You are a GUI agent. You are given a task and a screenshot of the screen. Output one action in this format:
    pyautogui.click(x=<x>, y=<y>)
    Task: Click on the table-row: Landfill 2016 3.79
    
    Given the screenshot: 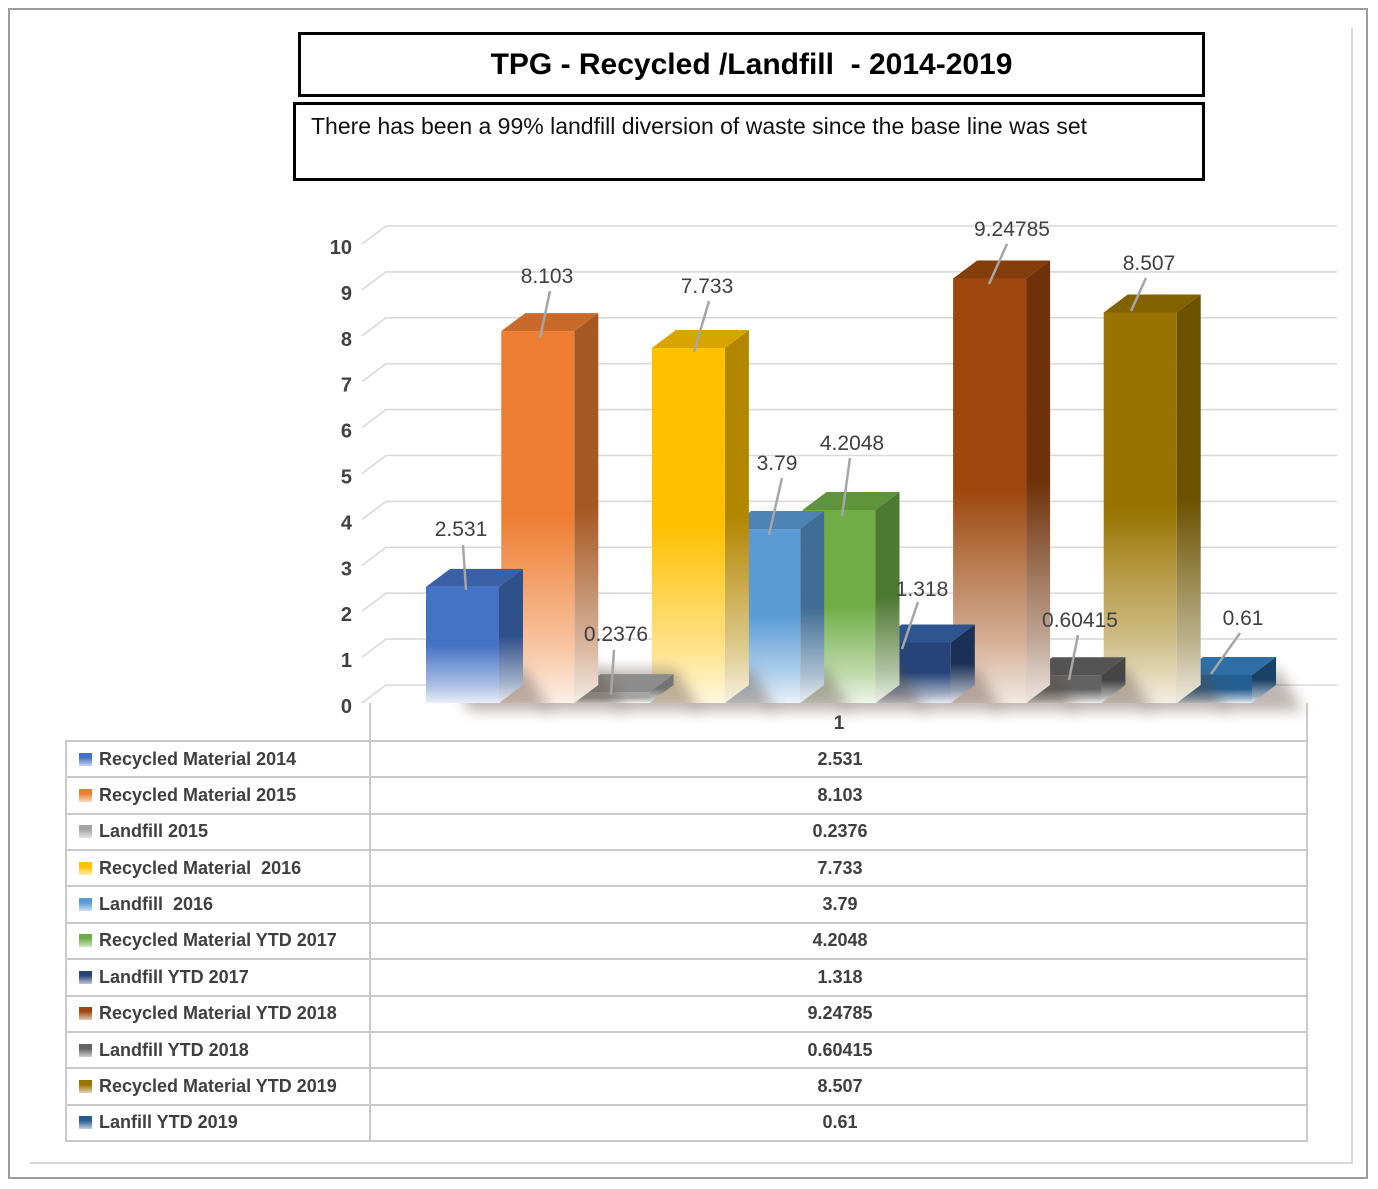 What is the action you would take?
    pyautogui.click(x=687, y=905)
    